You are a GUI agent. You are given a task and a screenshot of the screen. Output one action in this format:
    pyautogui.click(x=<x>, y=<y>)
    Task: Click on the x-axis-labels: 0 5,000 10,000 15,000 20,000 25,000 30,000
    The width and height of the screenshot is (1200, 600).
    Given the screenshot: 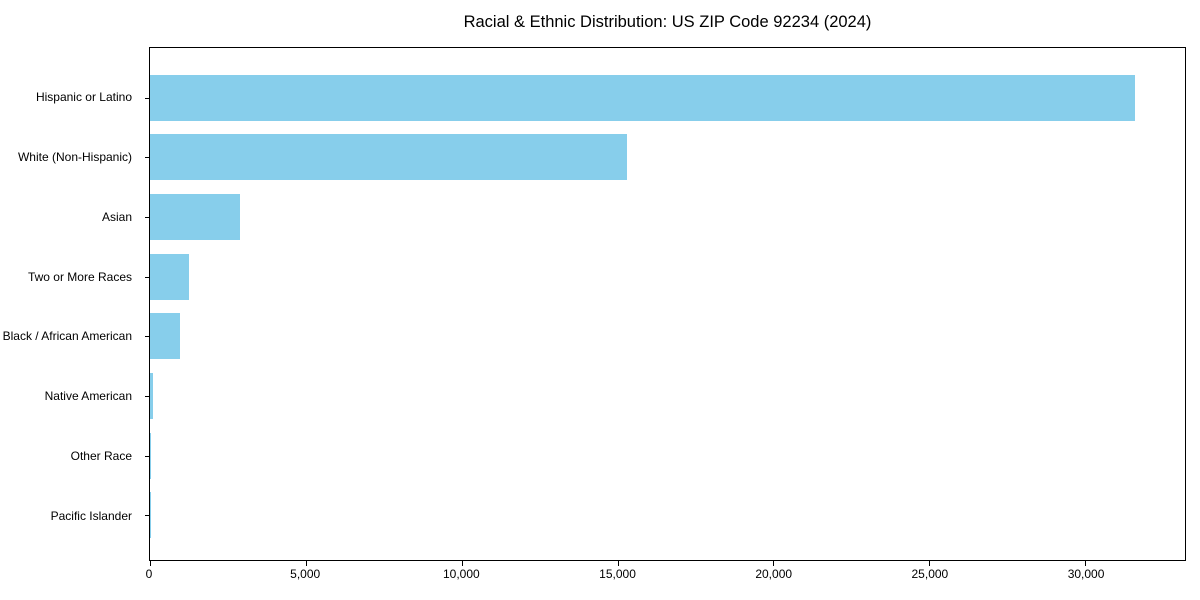 What is the action you would take?
    pyautogui.click(x=665, y=577)
    